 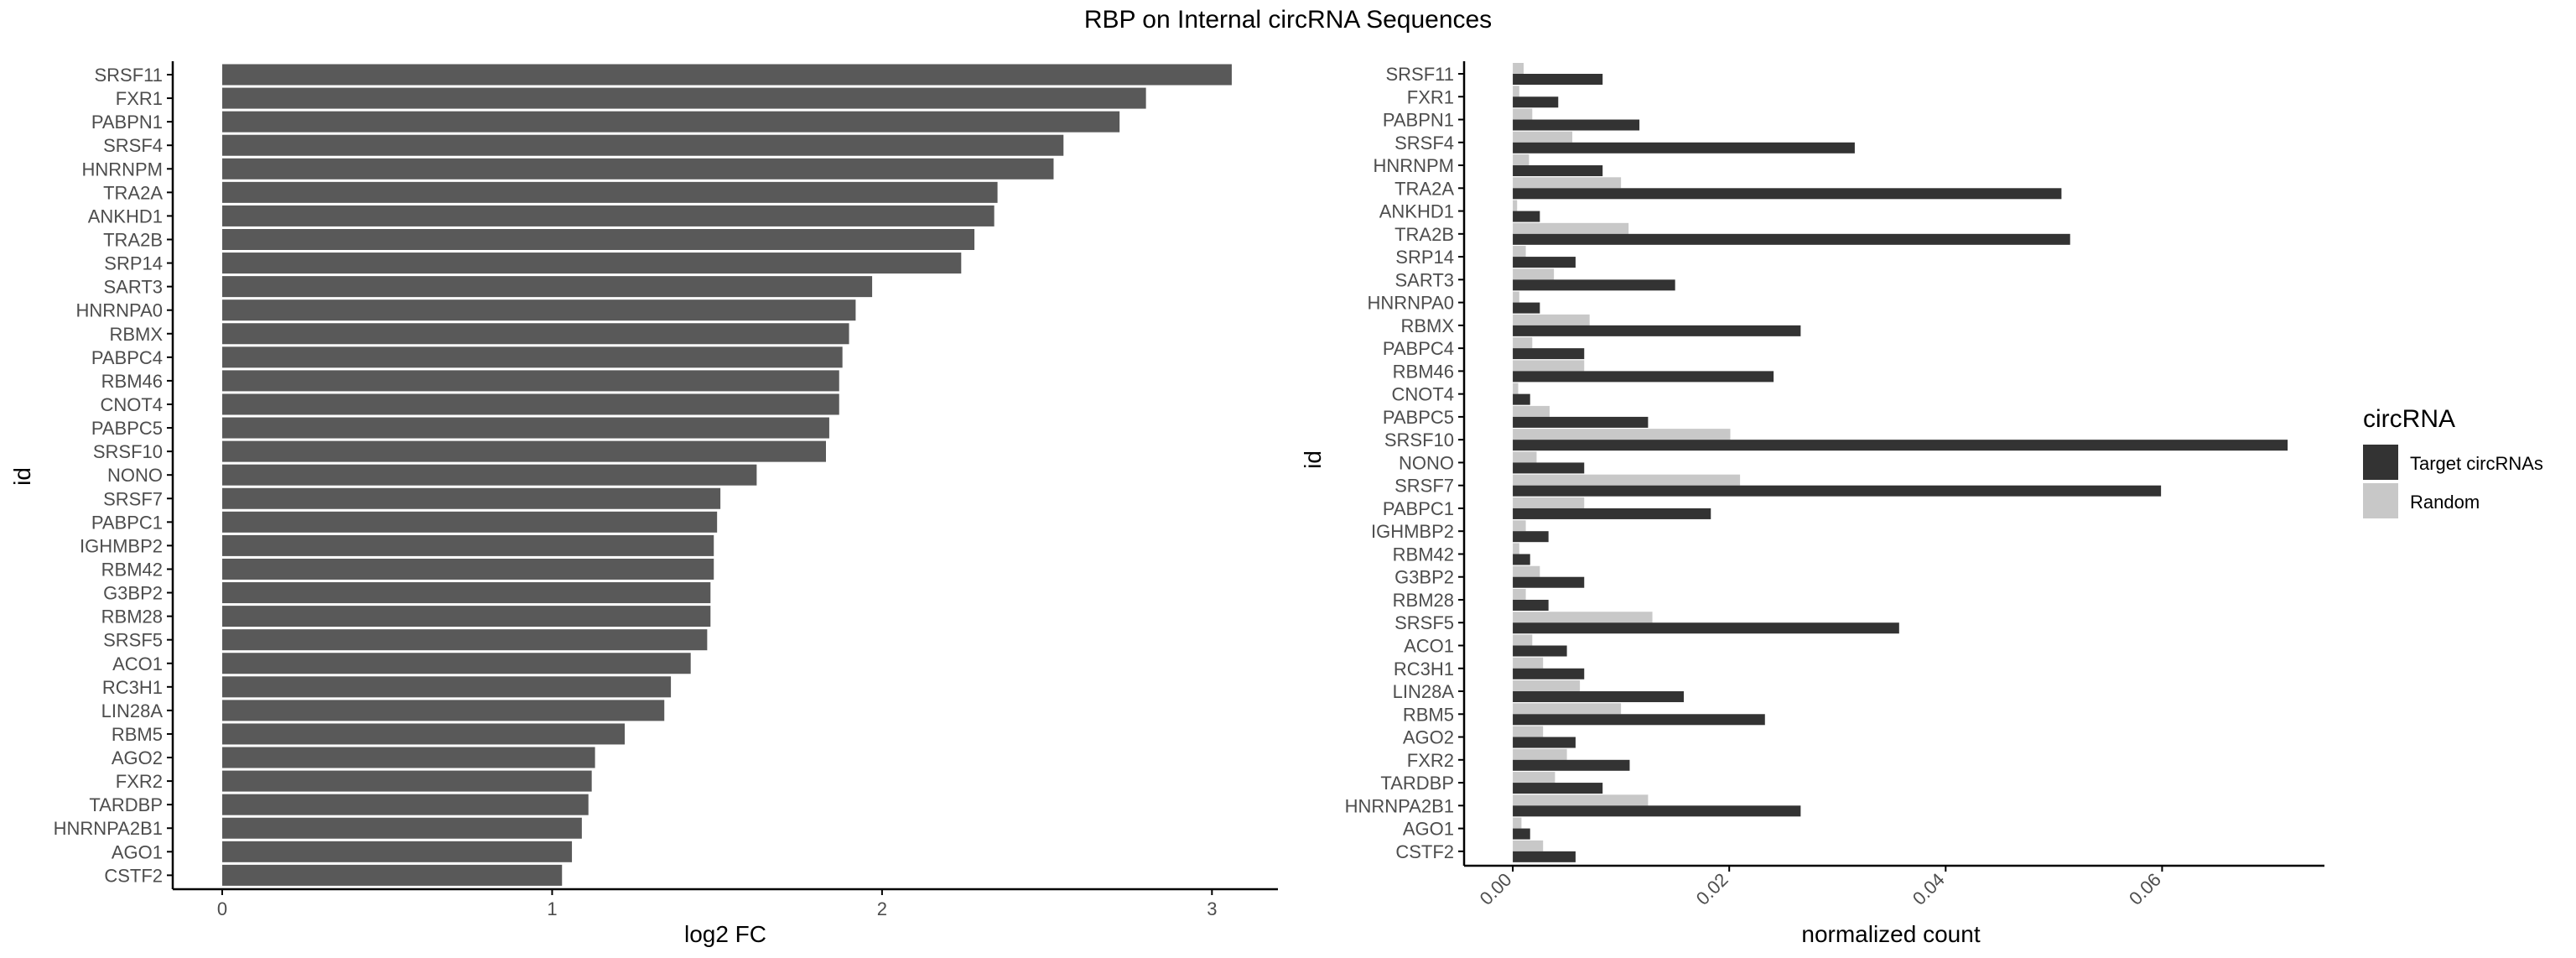 What do you see at coordinates (1544, 743) in the screenshot?
I see `bar-target-ago2` at bounding box center [1544, 743].